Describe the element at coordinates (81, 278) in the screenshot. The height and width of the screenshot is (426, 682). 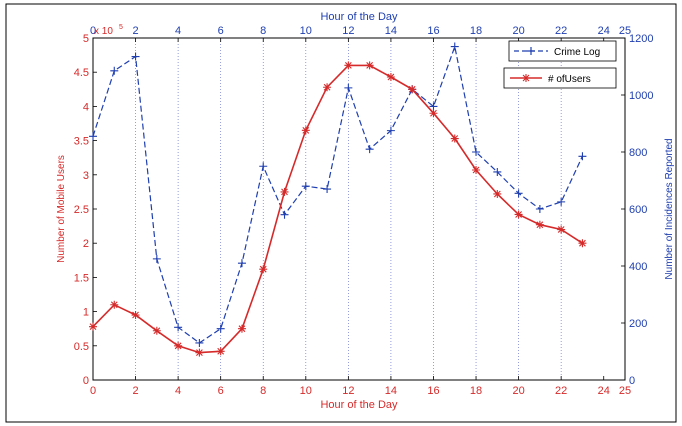
I see `y-left-tick-label: 1.5` at that location.